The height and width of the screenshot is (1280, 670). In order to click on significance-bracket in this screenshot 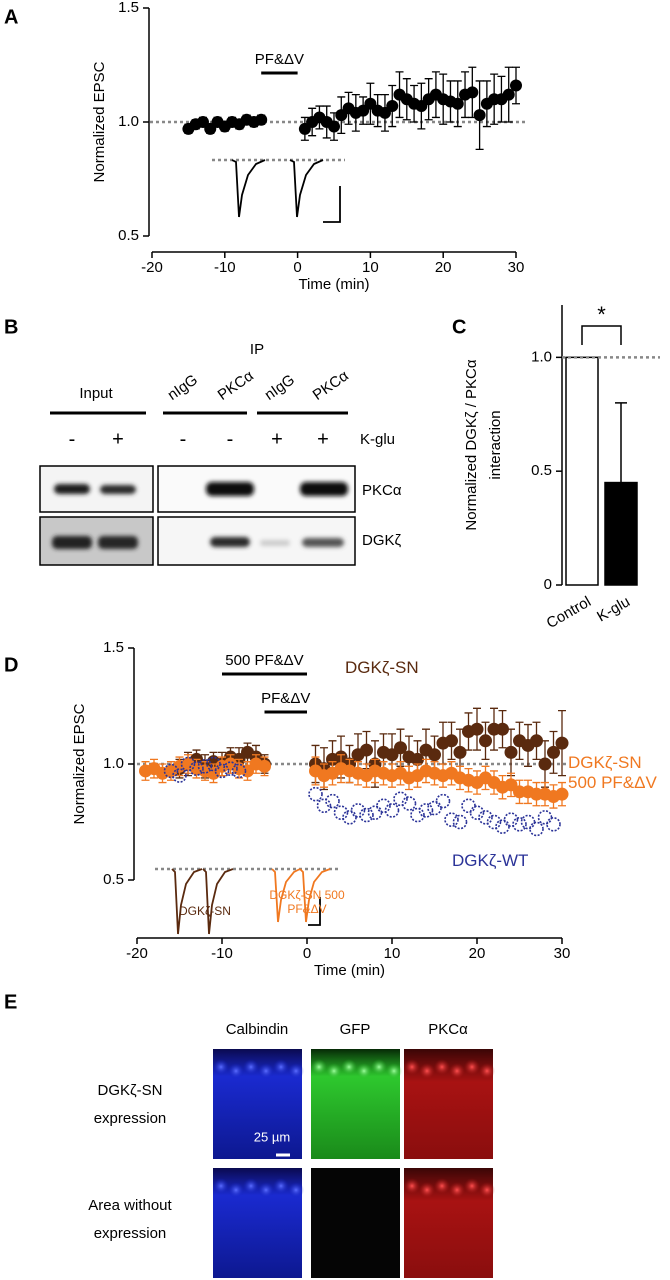, I will do `click(601, 335)`.